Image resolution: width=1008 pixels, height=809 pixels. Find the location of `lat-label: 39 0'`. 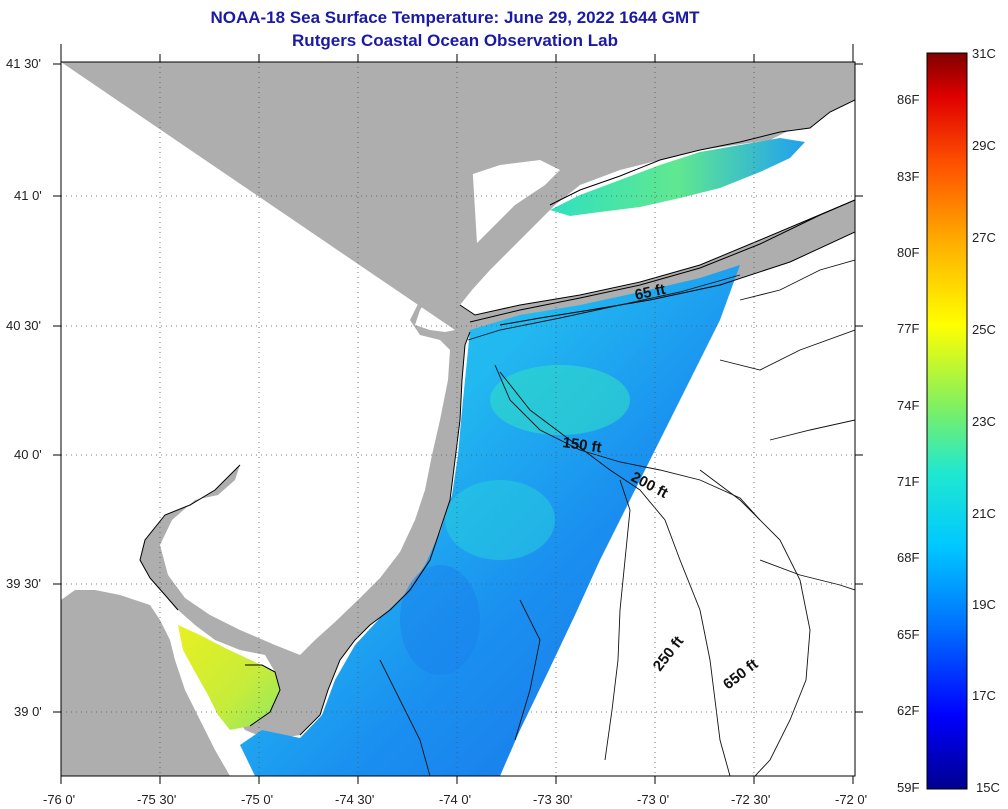

lat-label: 39 0' is located at coordinates (28, 711).